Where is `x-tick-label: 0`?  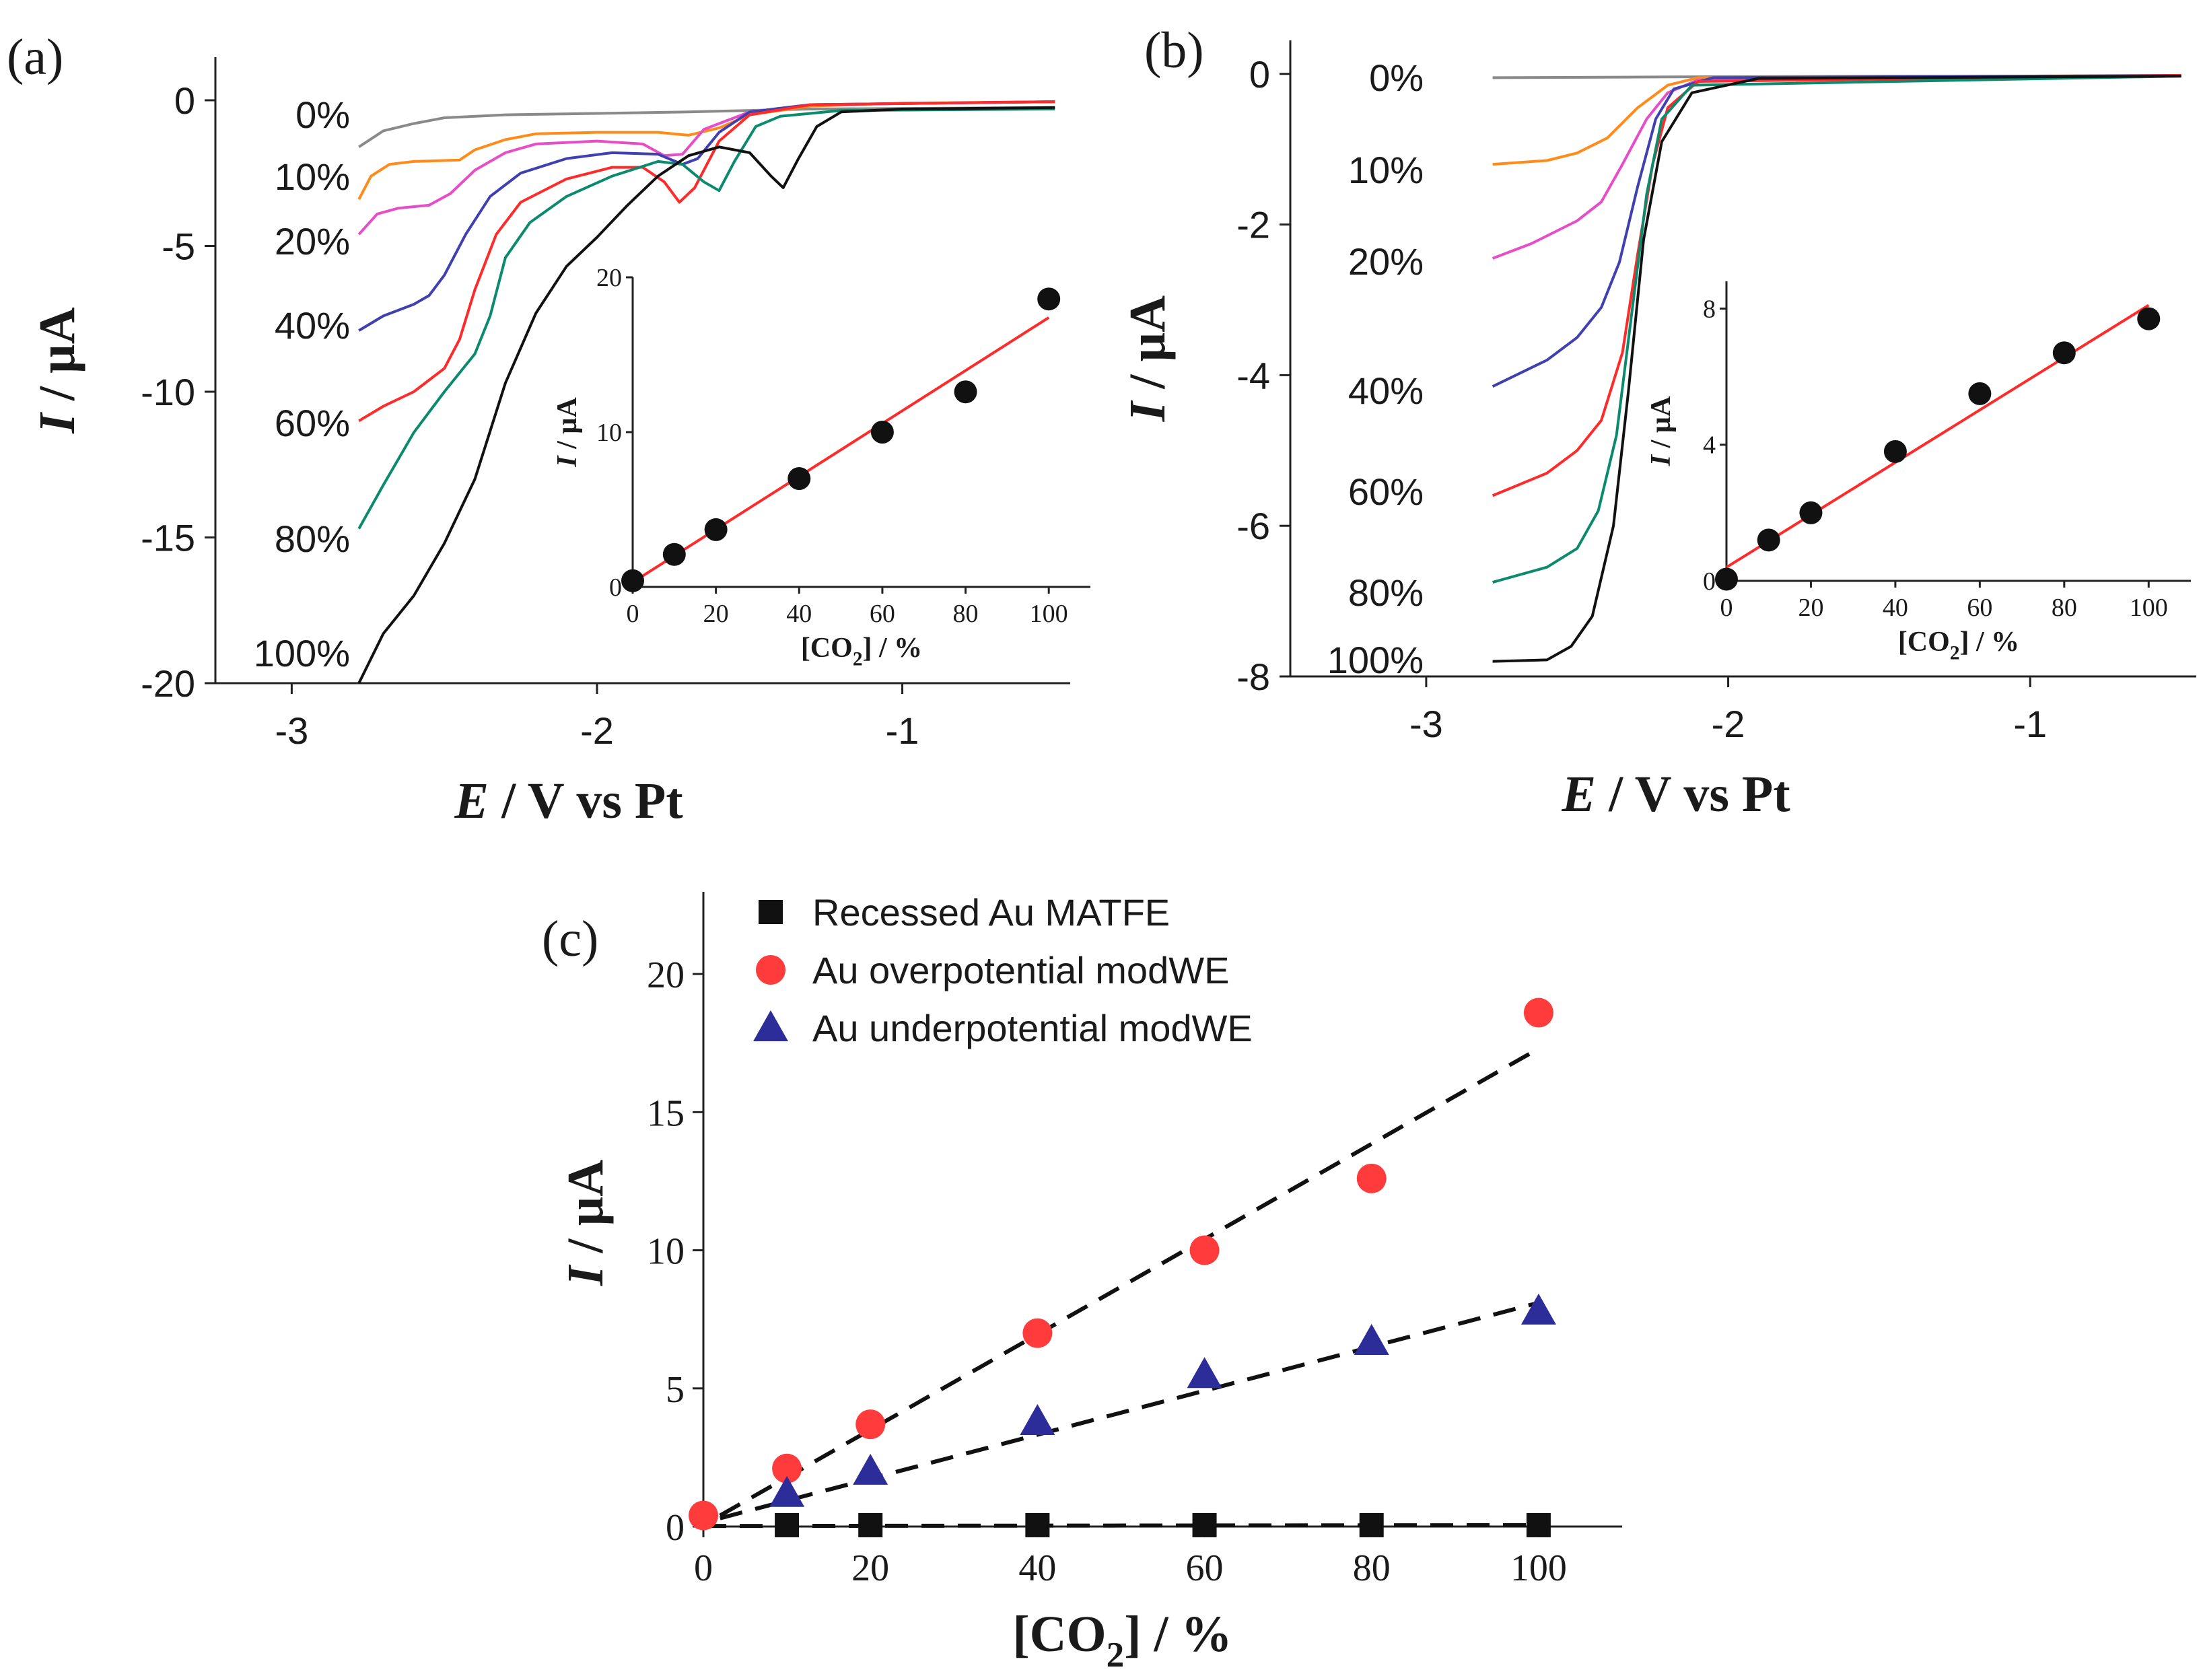 x-tick-label: 0 is located at coordinates (703, 1568).